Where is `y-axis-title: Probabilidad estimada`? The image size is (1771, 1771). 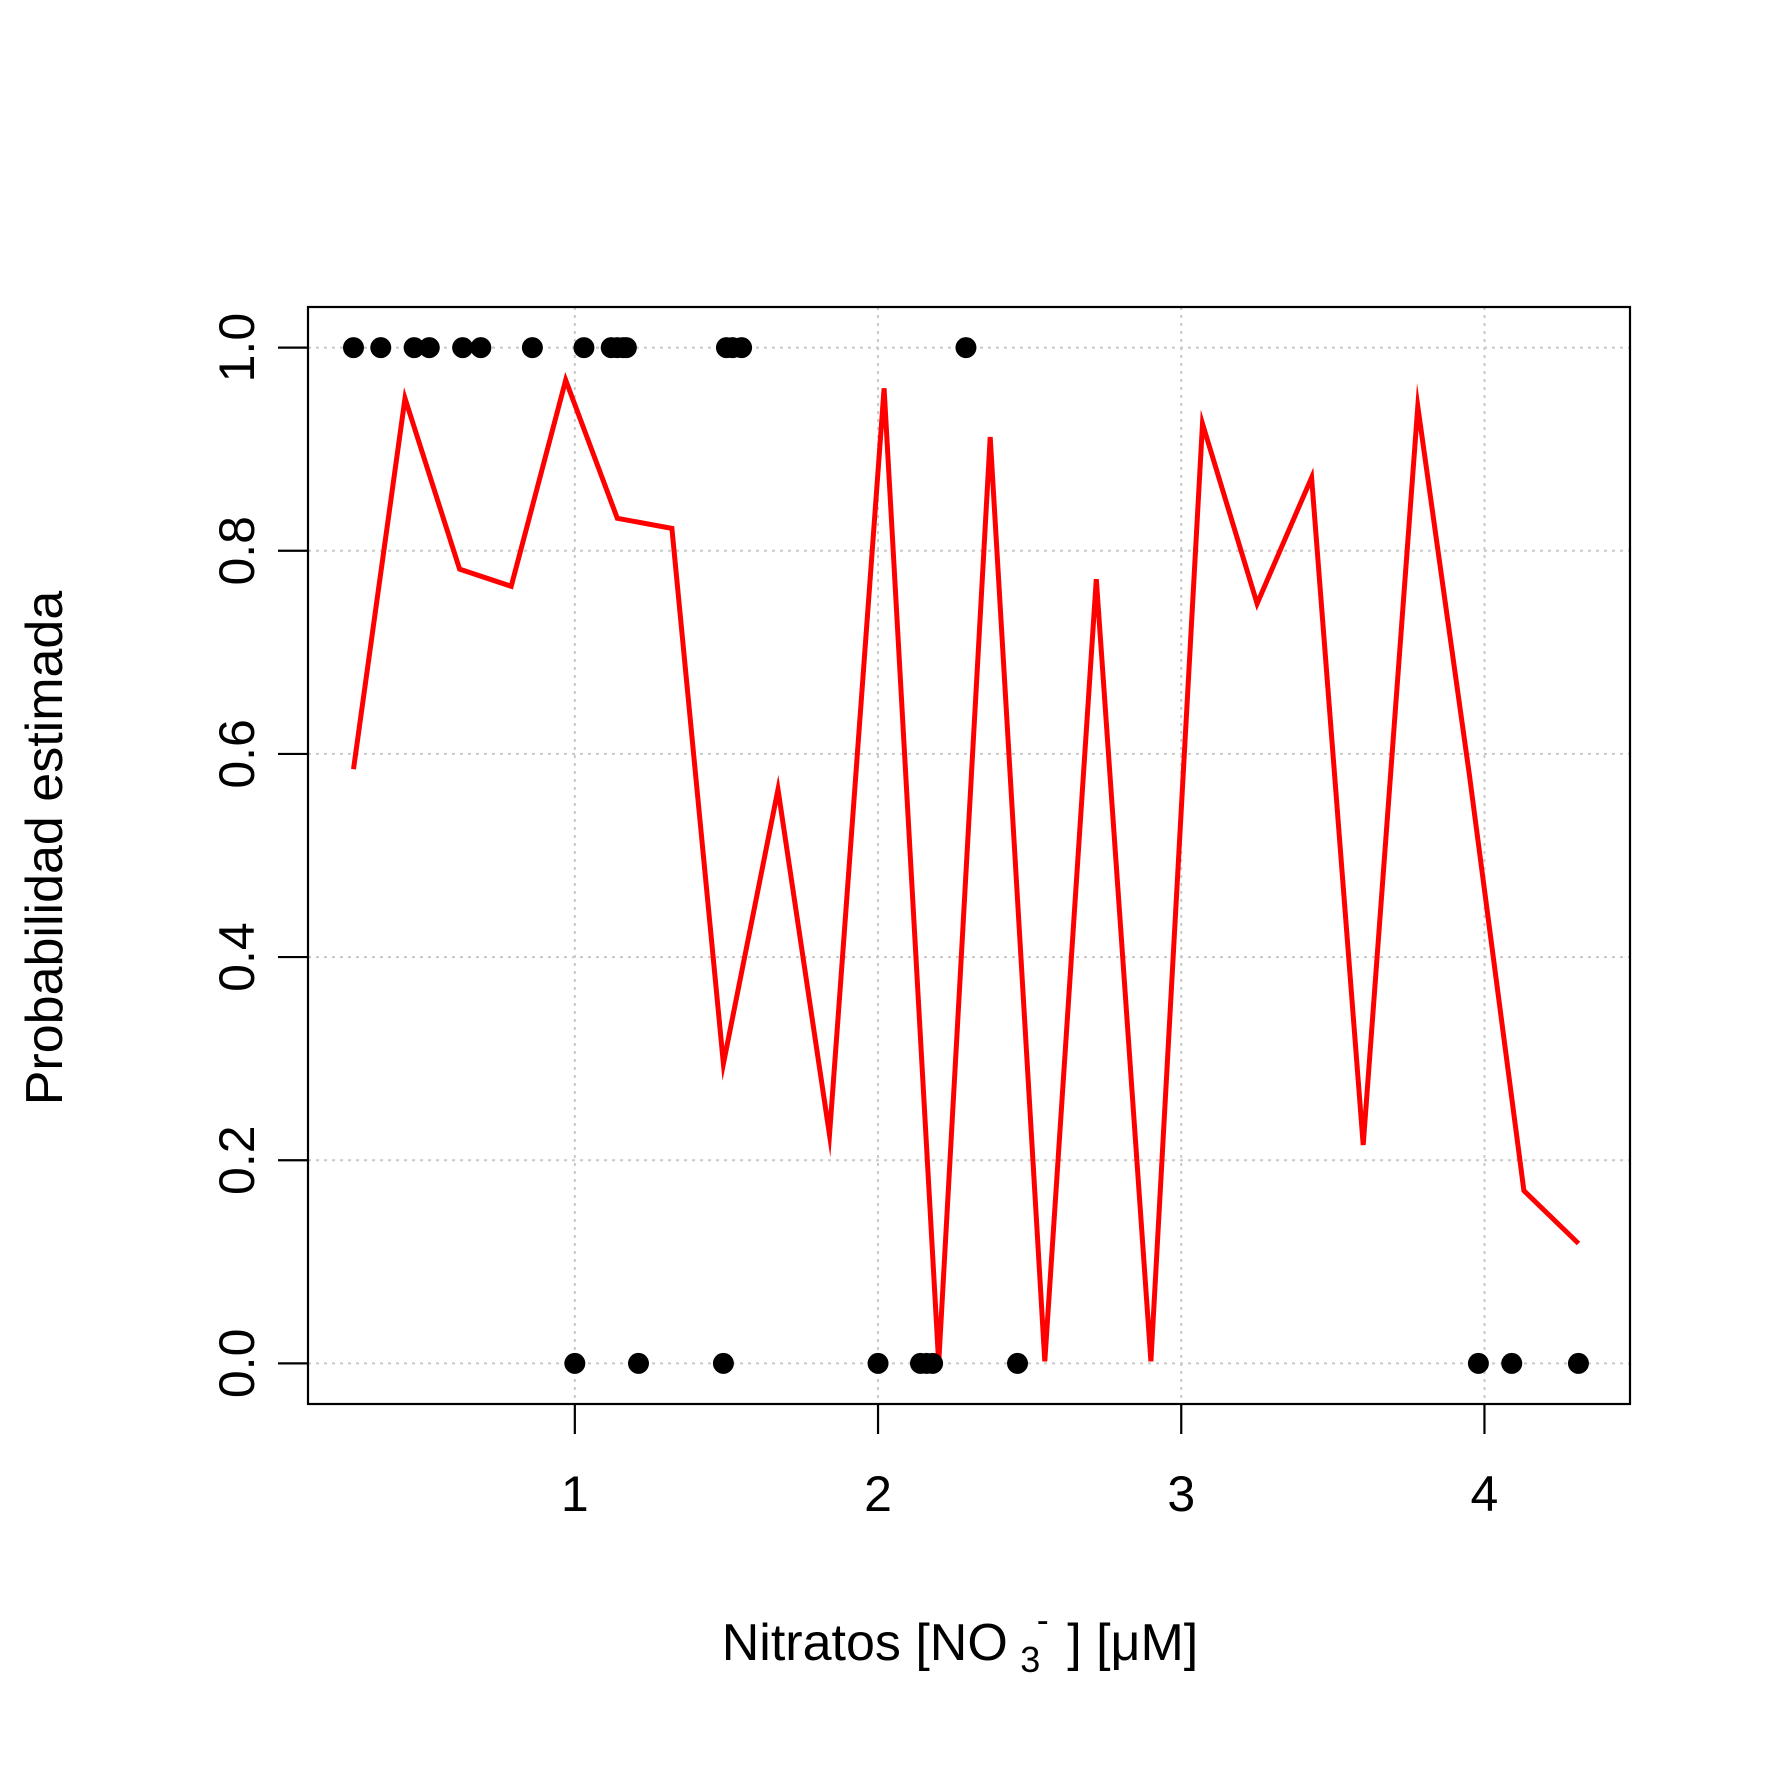
y-axis-title: Probabilidad estimada is located at coordinates (45, 848).